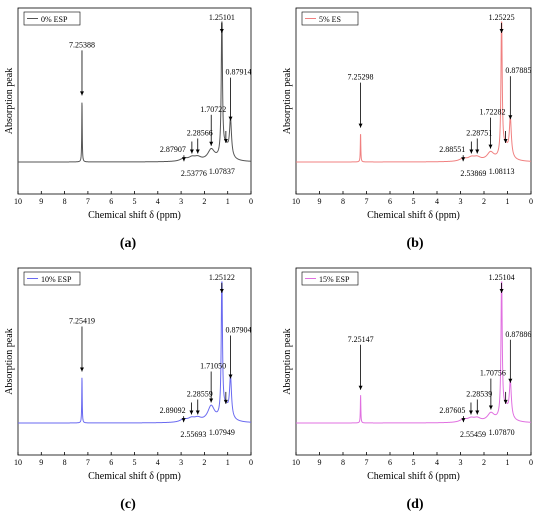  I want to click on peak-marker: 1.07949, so click(222, 414).